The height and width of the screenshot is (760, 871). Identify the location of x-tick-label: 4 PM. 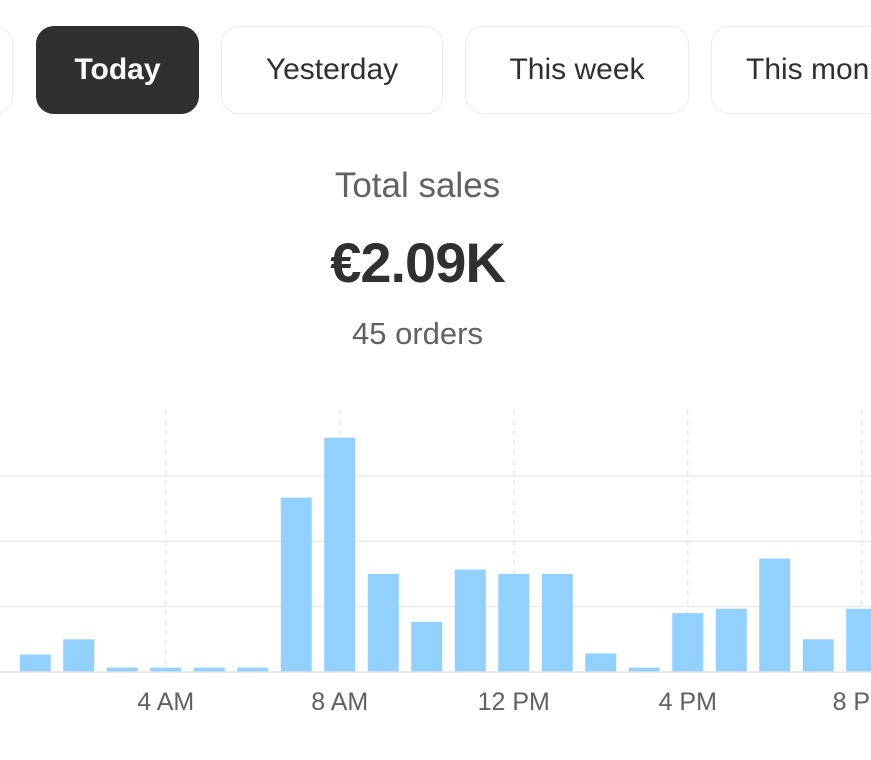
(688, 702).